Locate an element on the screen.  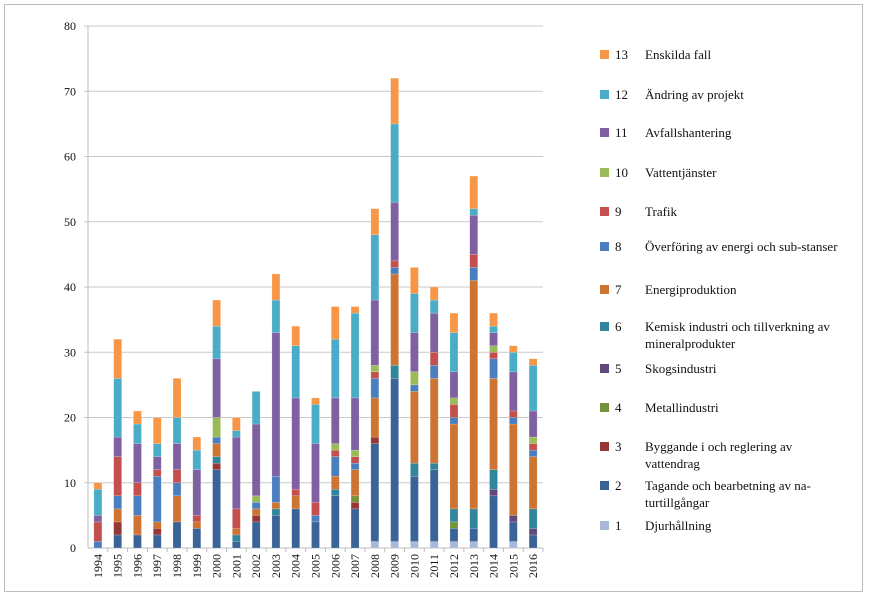
legend-label: Vattentjänster is located at coordinates (681, 172).